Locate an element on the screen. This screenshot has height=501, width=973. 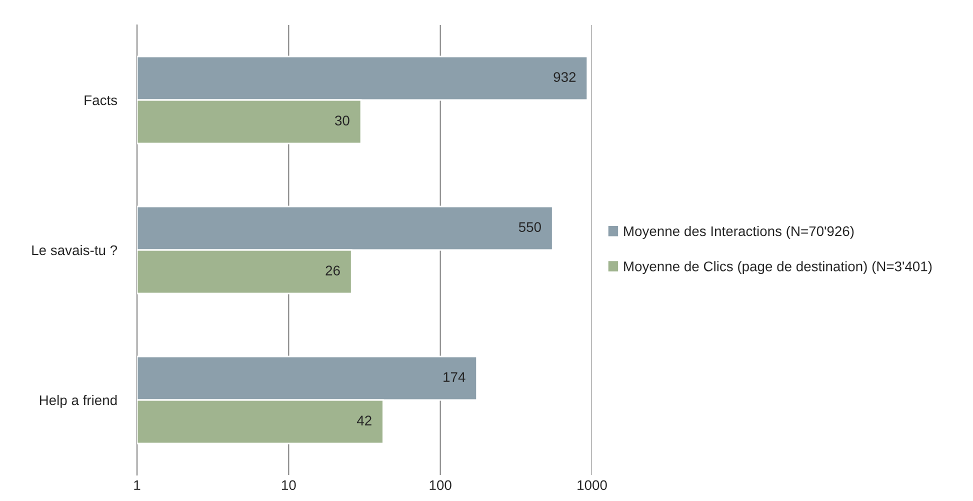
x-tick-label: 10 is located at coordinates (289, 485).